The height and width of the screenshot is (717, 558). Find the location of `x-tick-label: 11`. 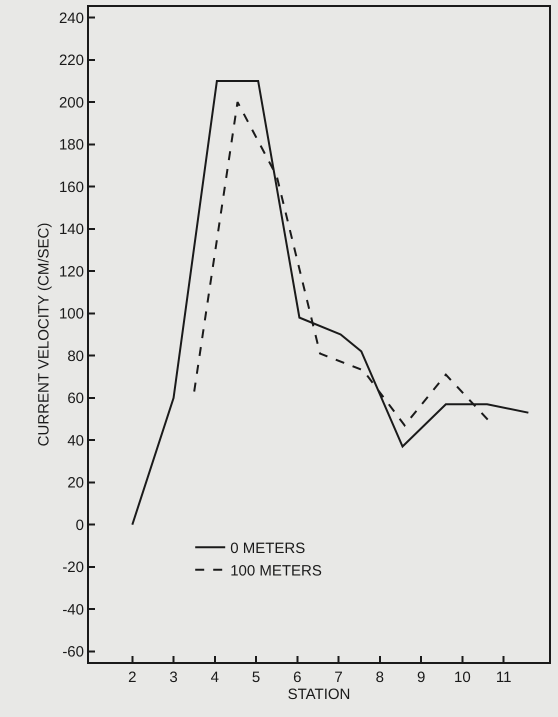

x-tick-label: 11 is located at coordinates (504, 677).